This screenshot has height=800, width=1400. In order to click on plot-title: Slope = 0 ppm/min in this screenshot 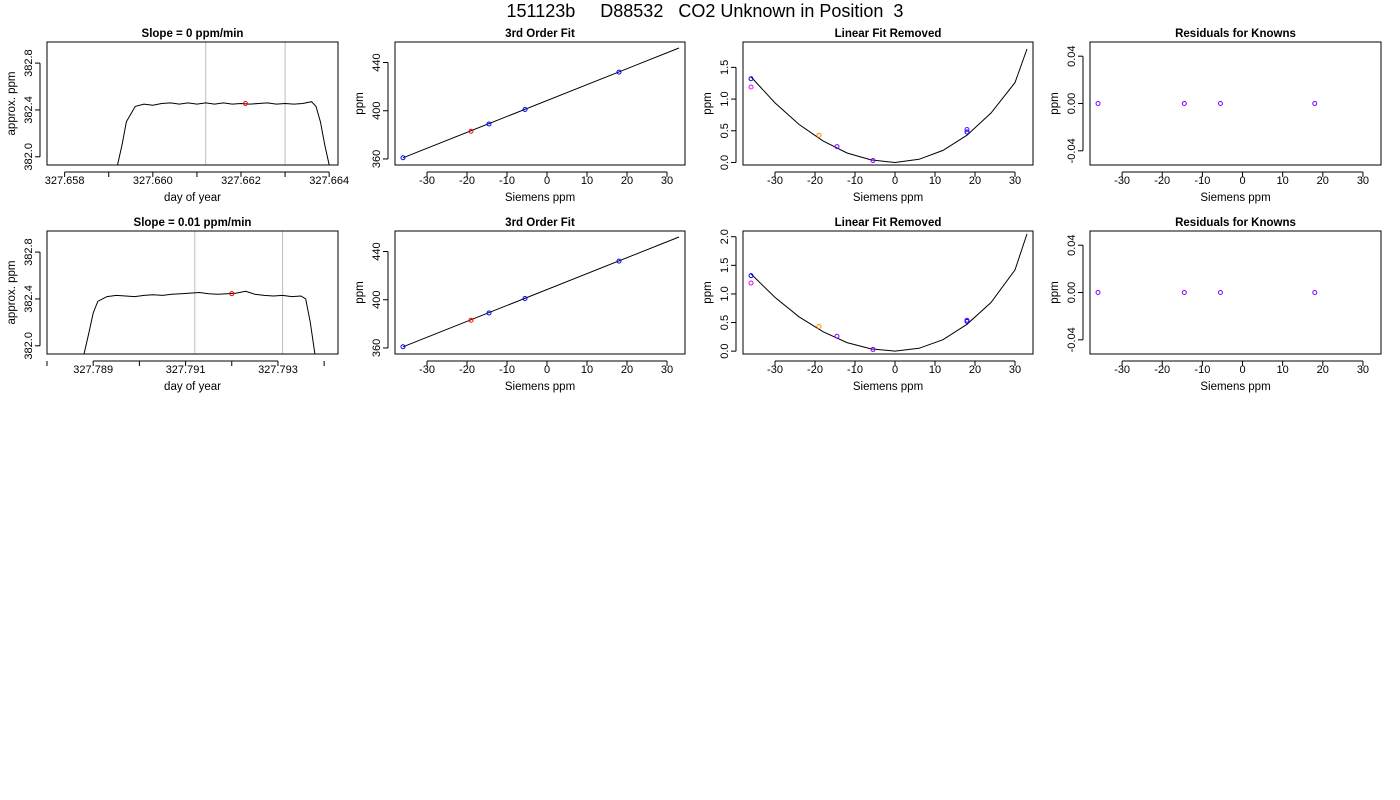, I will do `click(193, 34)`.